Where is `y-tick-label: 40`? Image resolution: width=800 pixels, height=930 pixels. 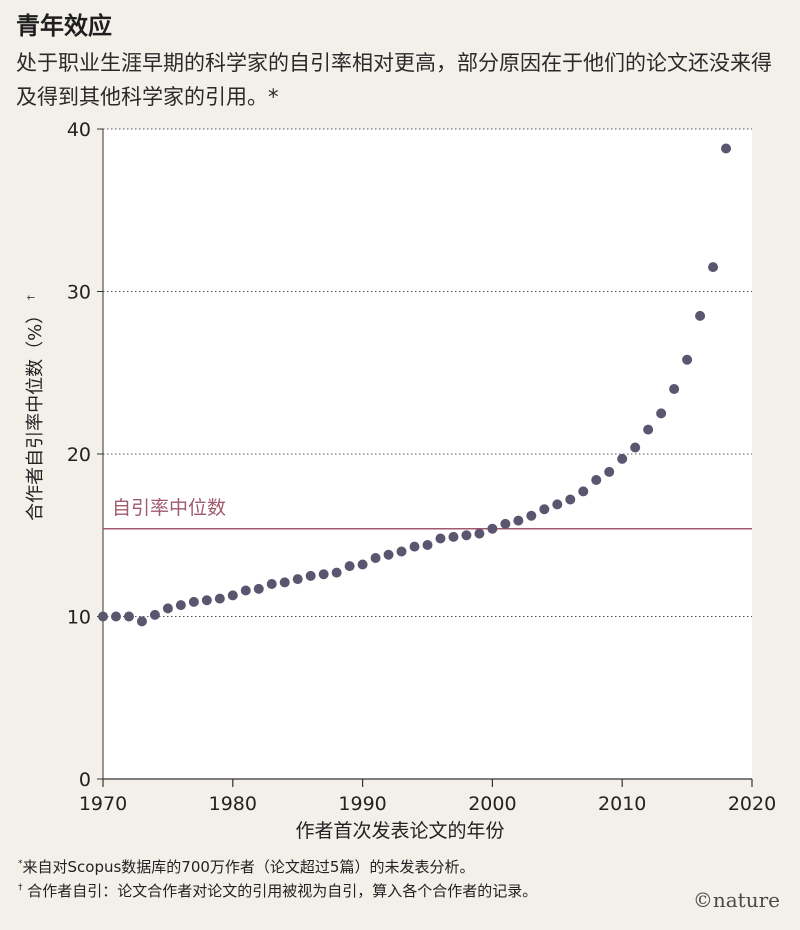 y-tick-label: 40 is located at coordinates (79, 130).